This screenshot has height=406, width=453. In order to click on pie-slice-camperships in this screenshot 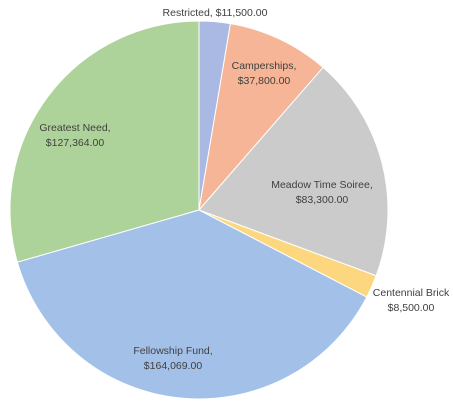, I will do `click(261, 117)`.